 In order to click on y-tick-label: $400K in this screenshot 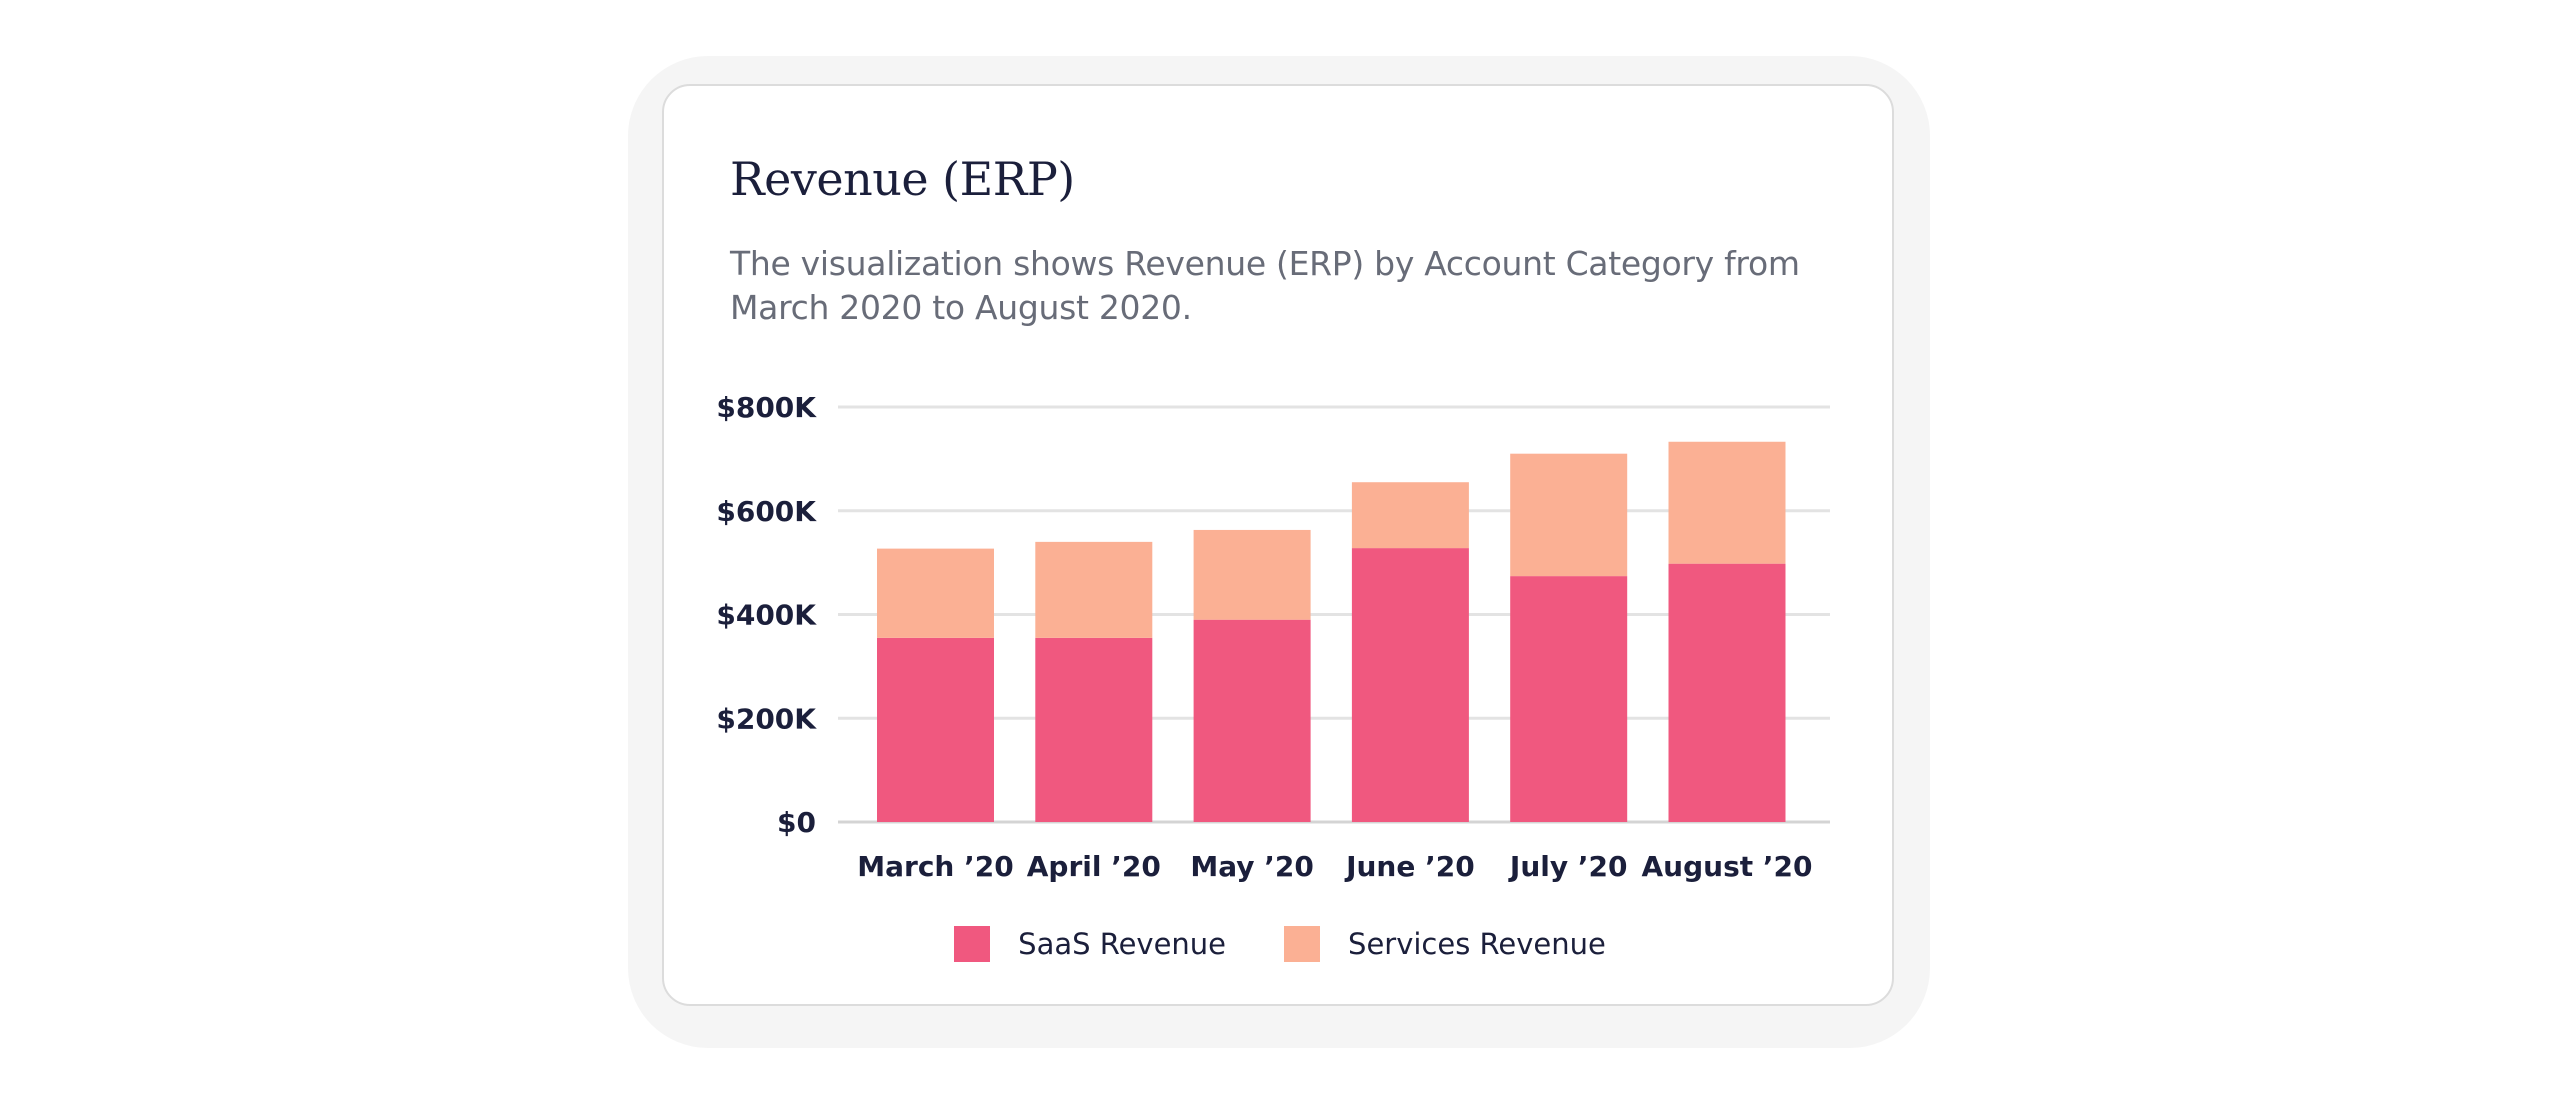, I will do `click(766, 615)`.